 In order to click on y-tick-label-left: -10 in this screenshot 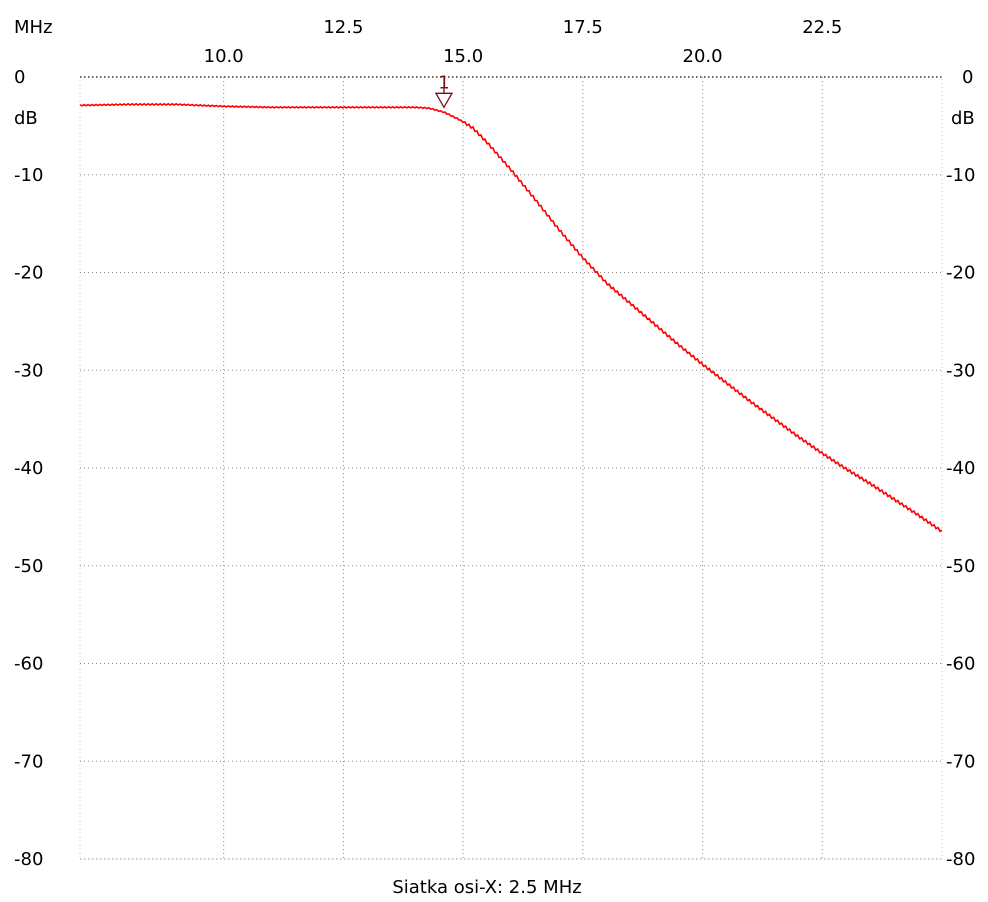, I will do `click(28, 175)`.